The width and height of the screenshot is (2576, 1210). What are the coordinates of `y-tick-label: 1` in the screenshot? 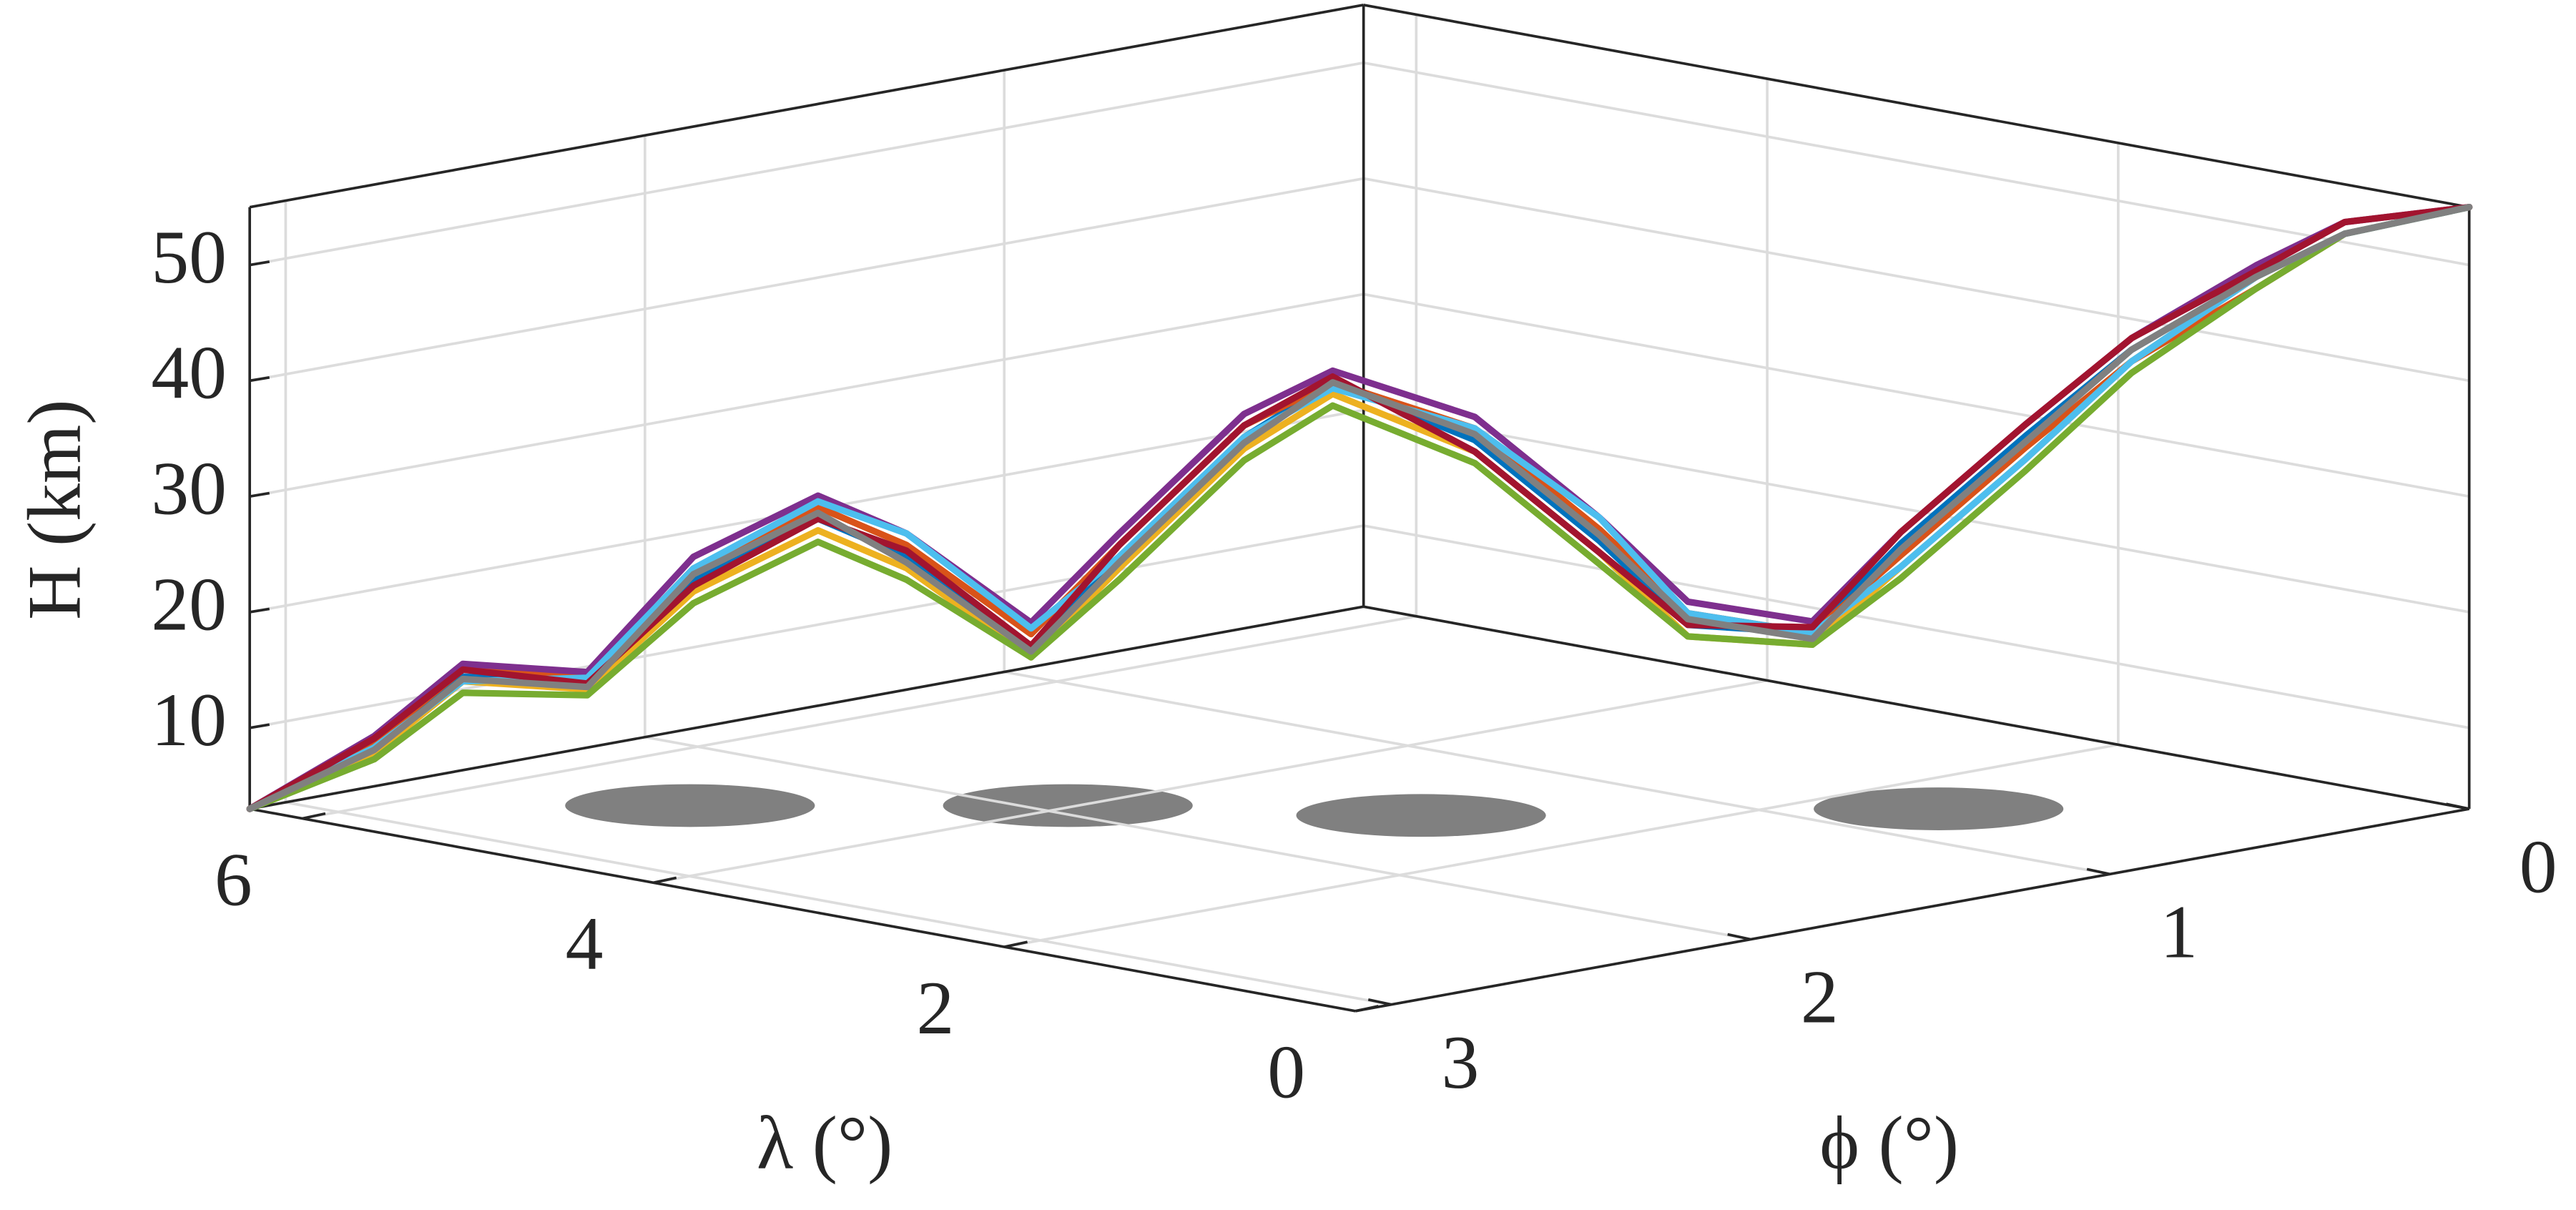 It's located at (2179, 931).